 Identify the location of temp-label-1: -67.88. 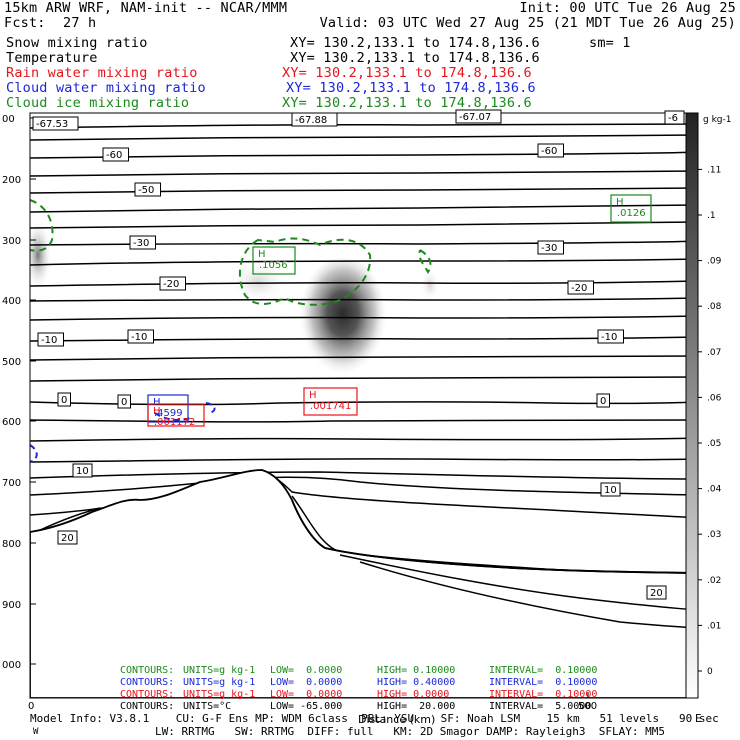
(311, 120).